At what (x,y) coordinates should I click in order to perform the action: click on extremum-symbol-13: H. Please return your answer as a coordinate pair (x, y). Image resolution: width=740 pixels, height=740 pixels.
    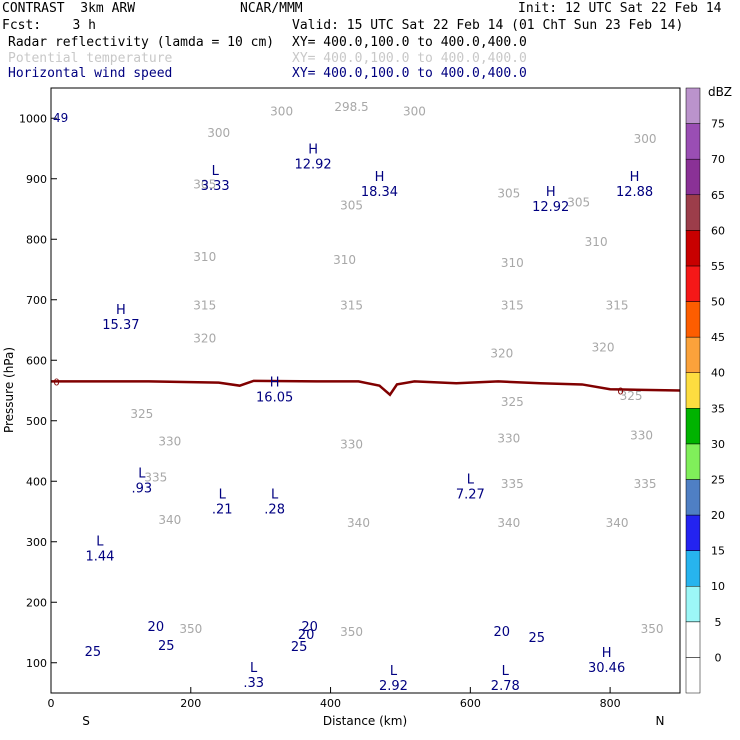
    Looking at the image, I should click on (380, 177).